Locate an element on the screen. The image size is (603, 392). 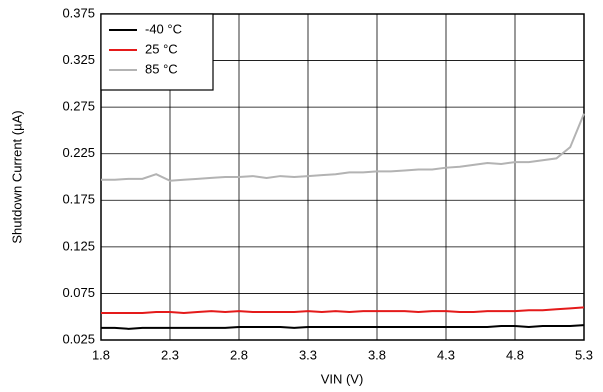
y-tick-label: 0.325 is located at coordinates (78, 59).